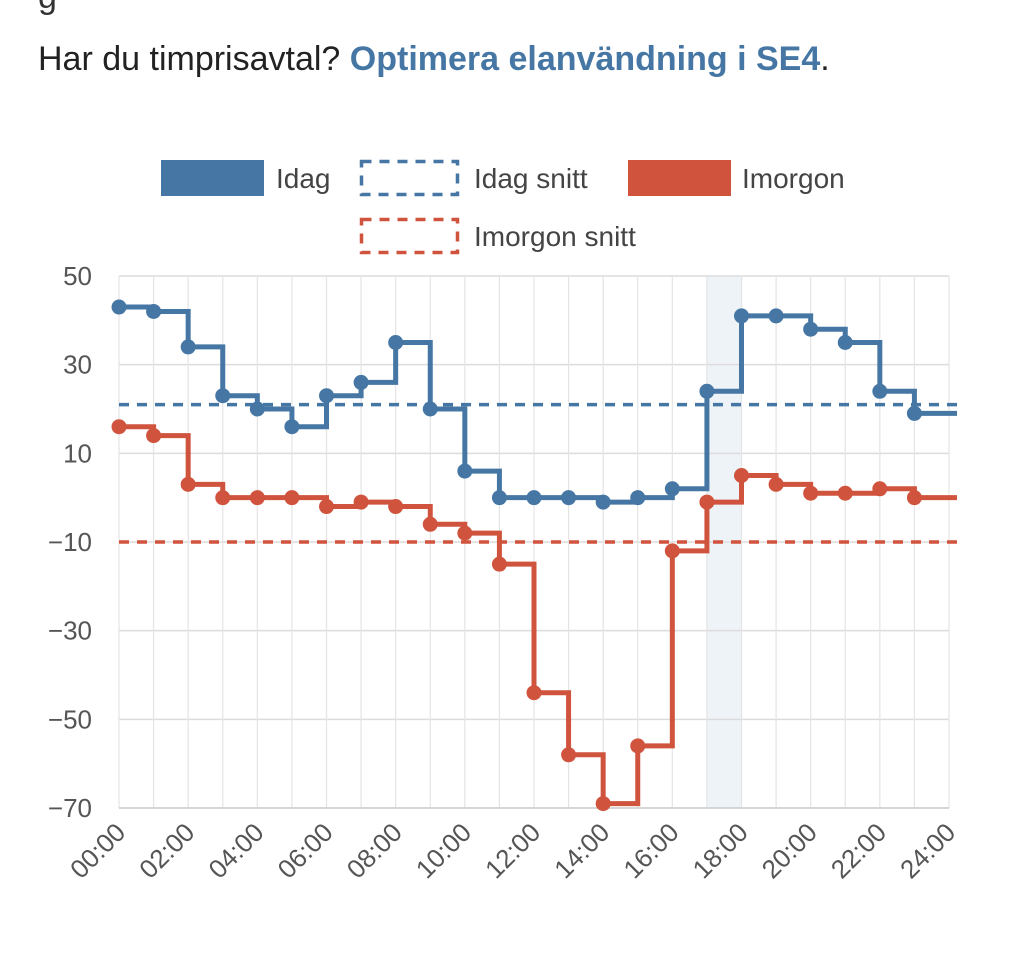 Image resolution: width=1024 pixels, height=959 pixels. I want to click on legend-label: Imorgon, so click(793, 178).